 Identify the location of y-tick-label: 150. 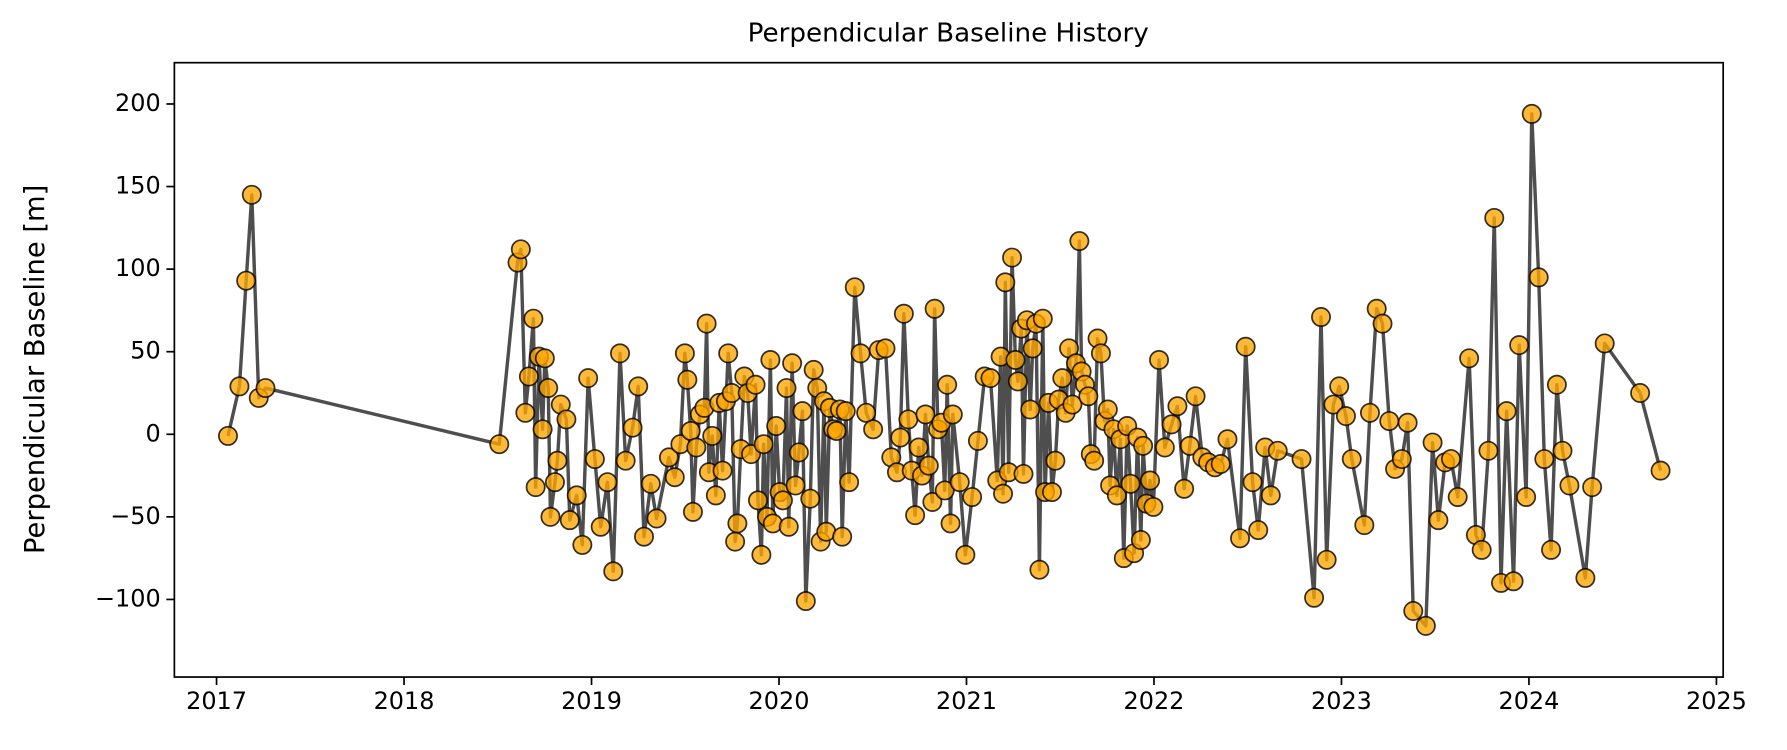
(138, 186).